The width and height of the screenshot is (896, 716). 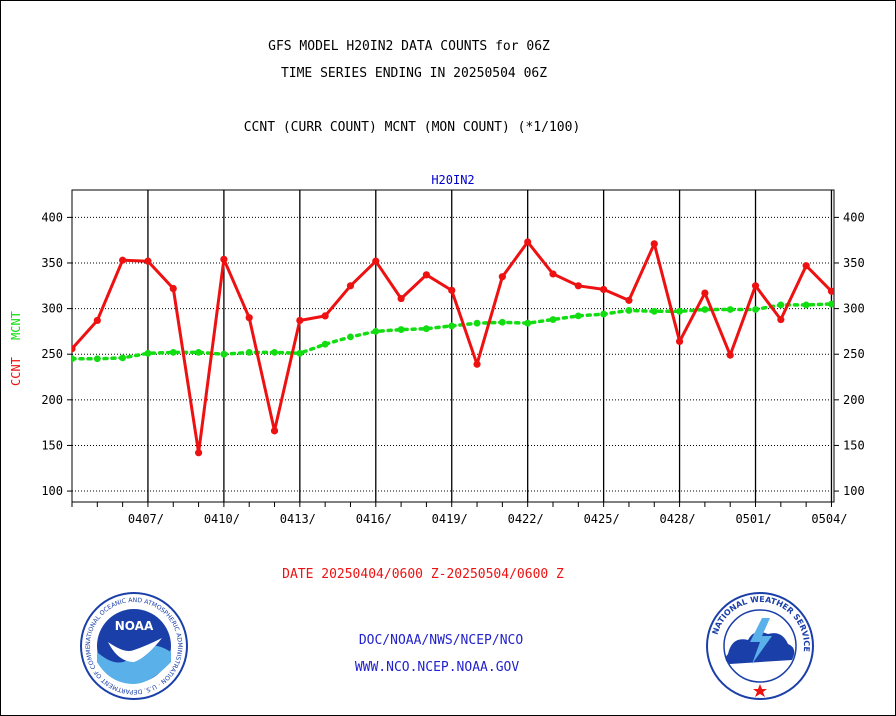 What do you see at coordinates (829, 519) in the screenshot?
I see `x-tick-label: 0504/` at bounding box center [829, 519].